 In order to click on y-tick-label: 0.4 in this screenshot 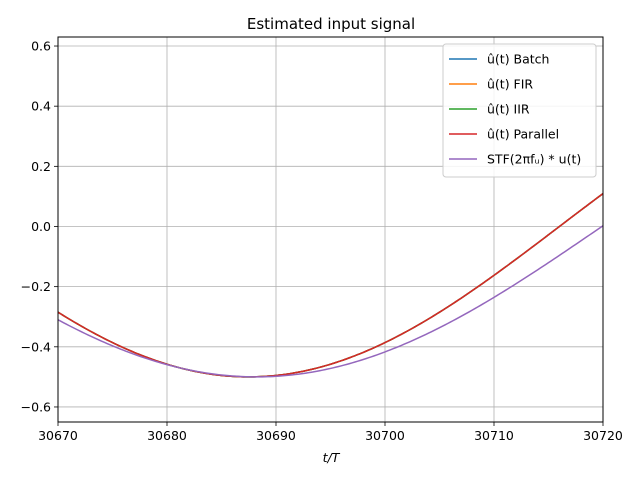, I will do `click(41, 106)`.